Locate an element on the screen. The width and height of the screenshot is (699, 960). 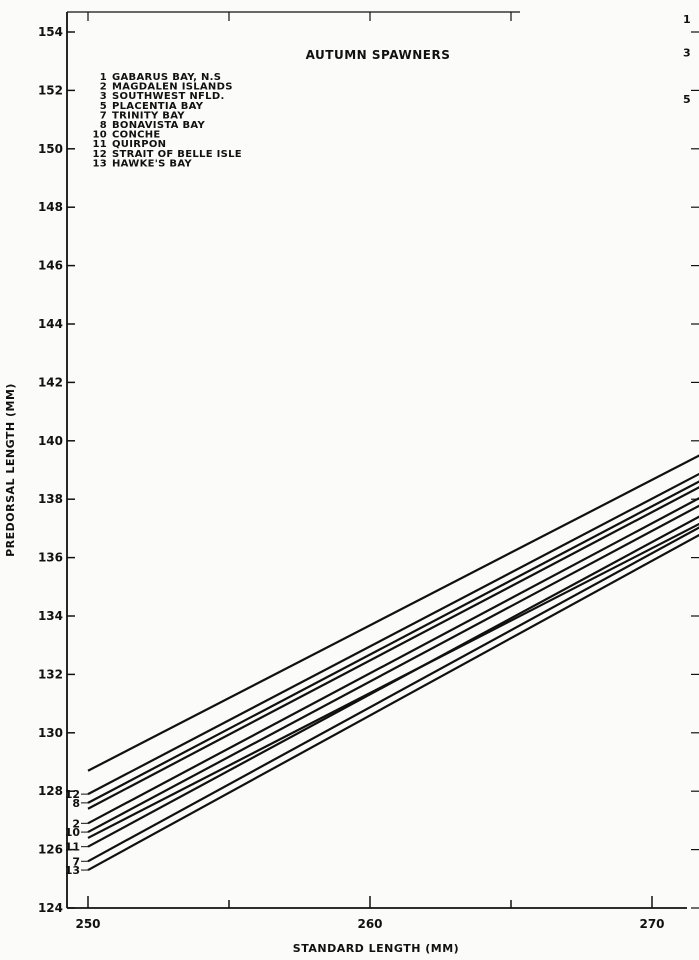
right-axis-ticks is located at coordinates (695, 470).